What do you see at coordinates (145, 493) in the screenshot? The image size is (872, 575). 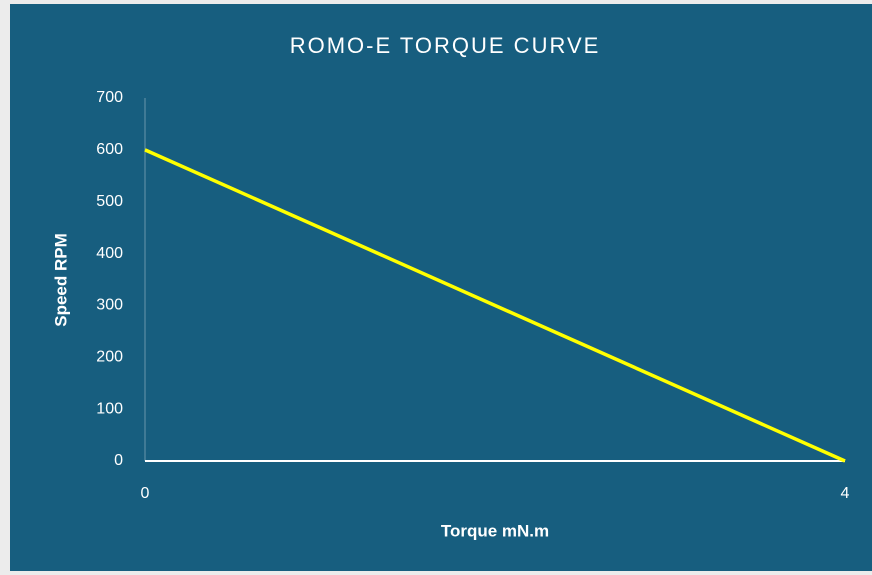 I see `x-tick-label: 0` at bounding box center [145, 493].